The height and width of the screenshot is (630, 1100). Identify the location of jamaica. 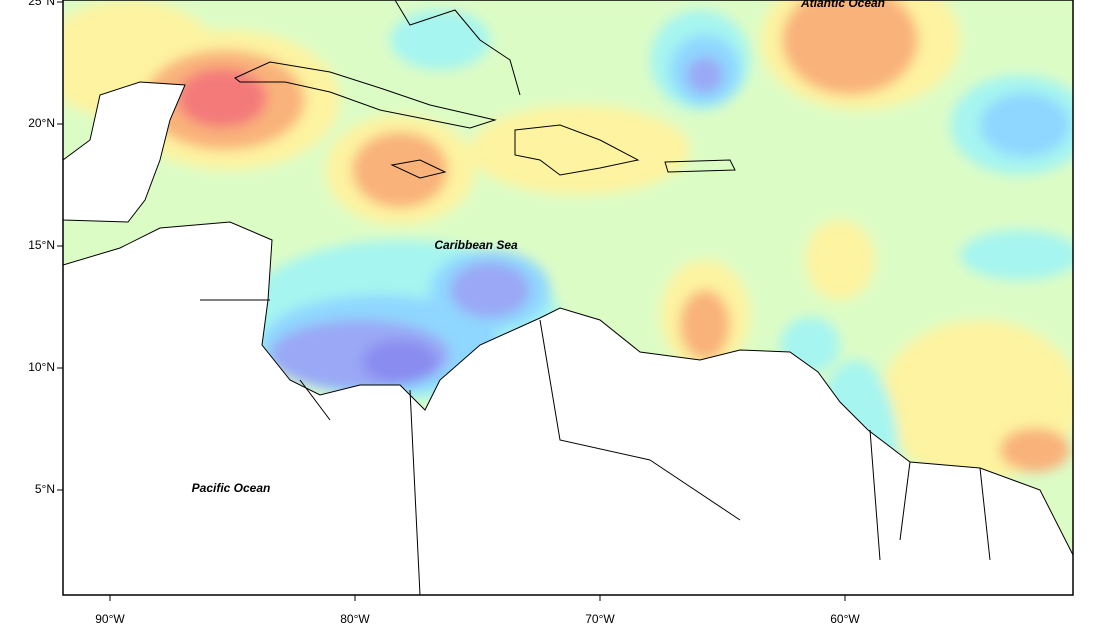
(418, 169).